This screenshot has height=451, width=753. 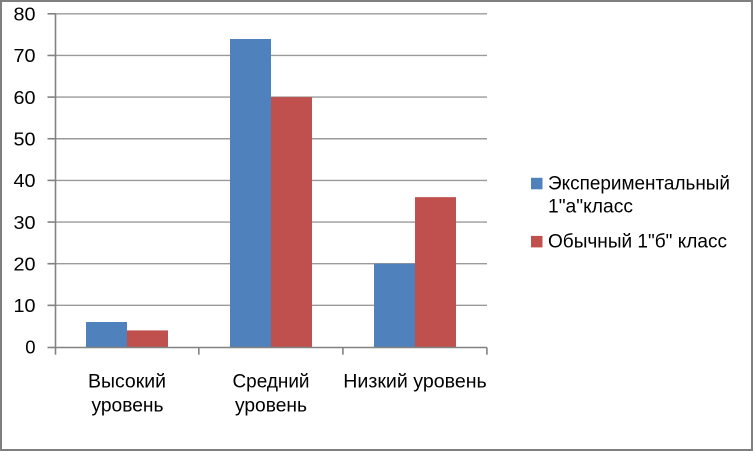 I want to click on svg-text: 30, so click(x=25, y=222).